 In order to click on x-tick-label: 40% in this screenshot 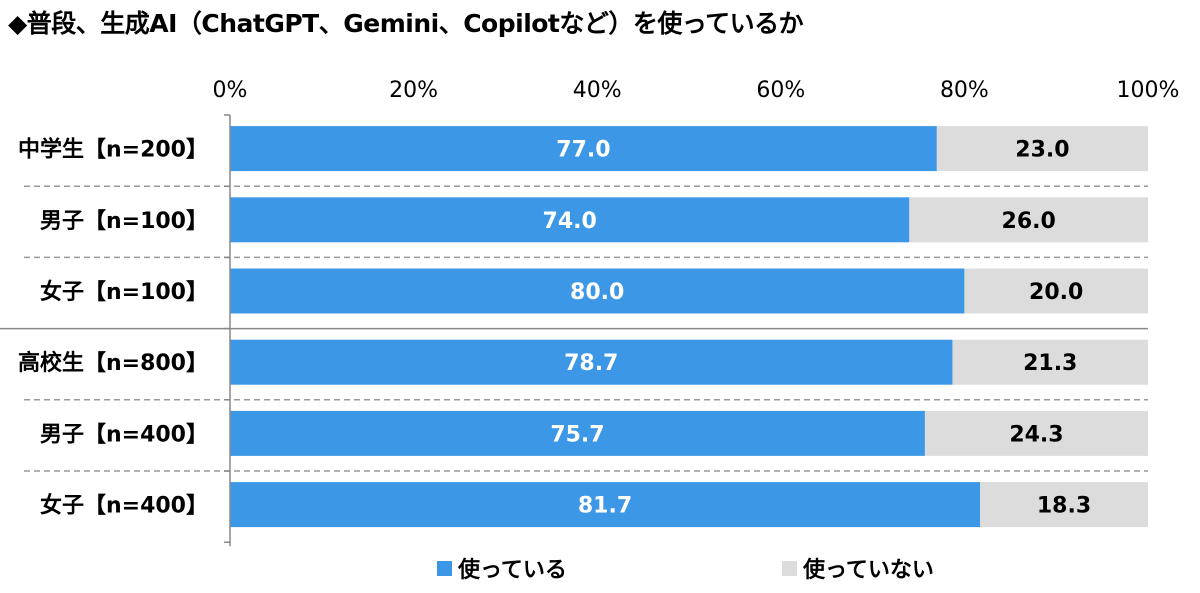, I will do `click(597, 90)`.